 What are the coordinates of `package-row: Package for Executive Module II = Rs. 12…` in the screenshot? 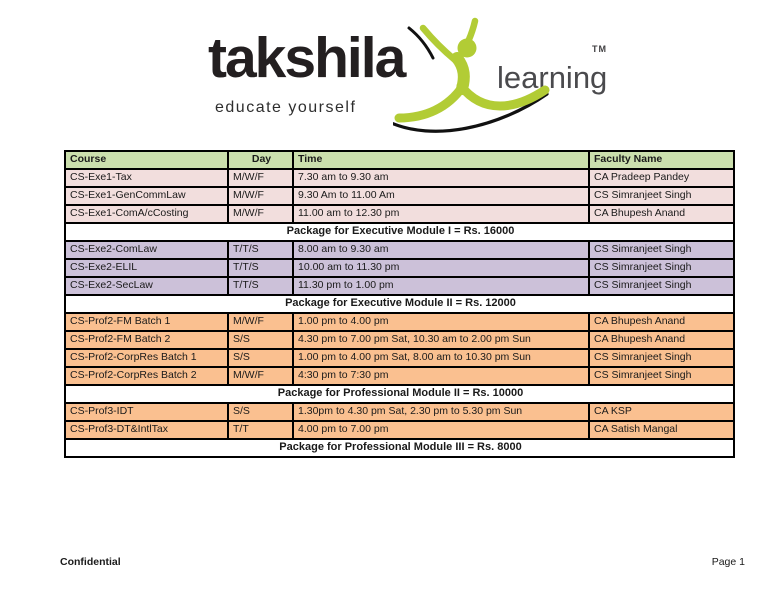 It's located at (399, 304).